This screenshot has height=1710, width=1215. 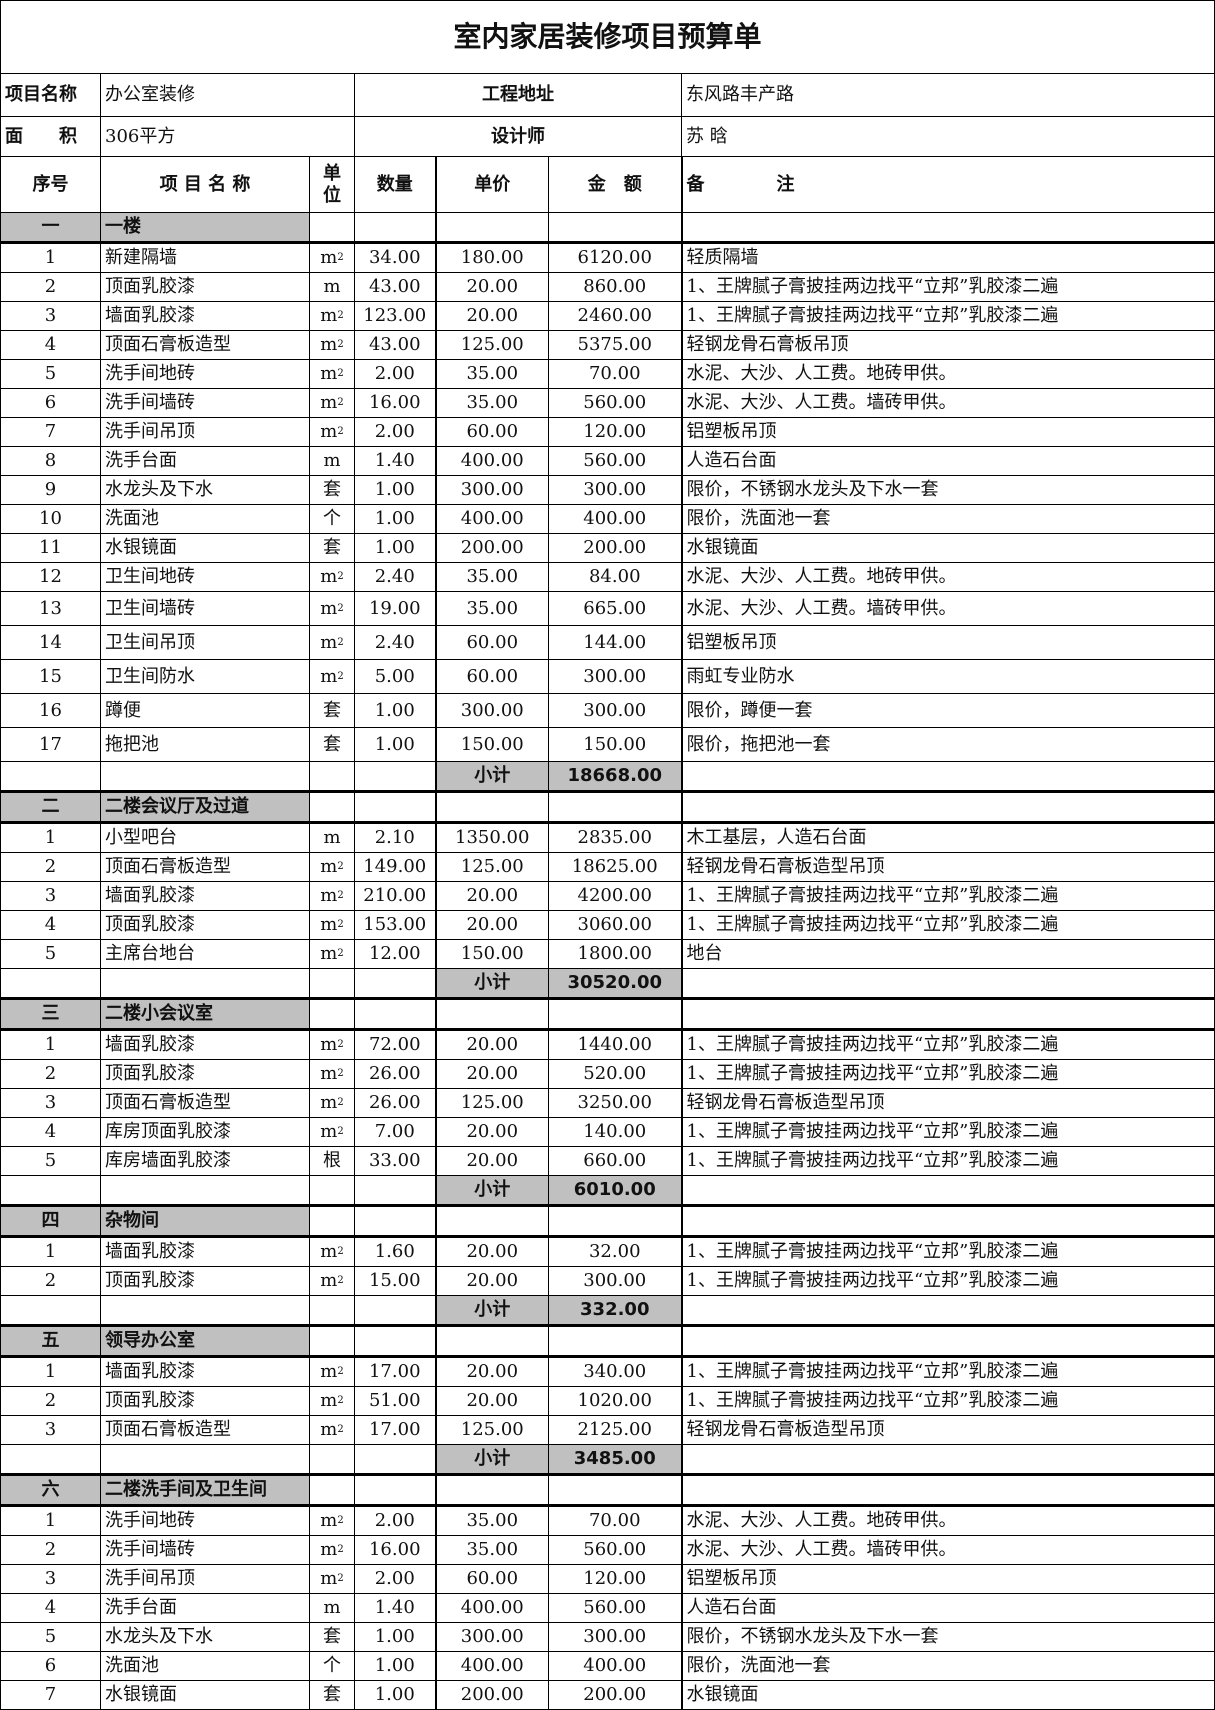 What do you see at coordinates (491, 1281) in the screenshot?
I see `cell-unit-price: 20.00` at bounding box center [491, 1281].